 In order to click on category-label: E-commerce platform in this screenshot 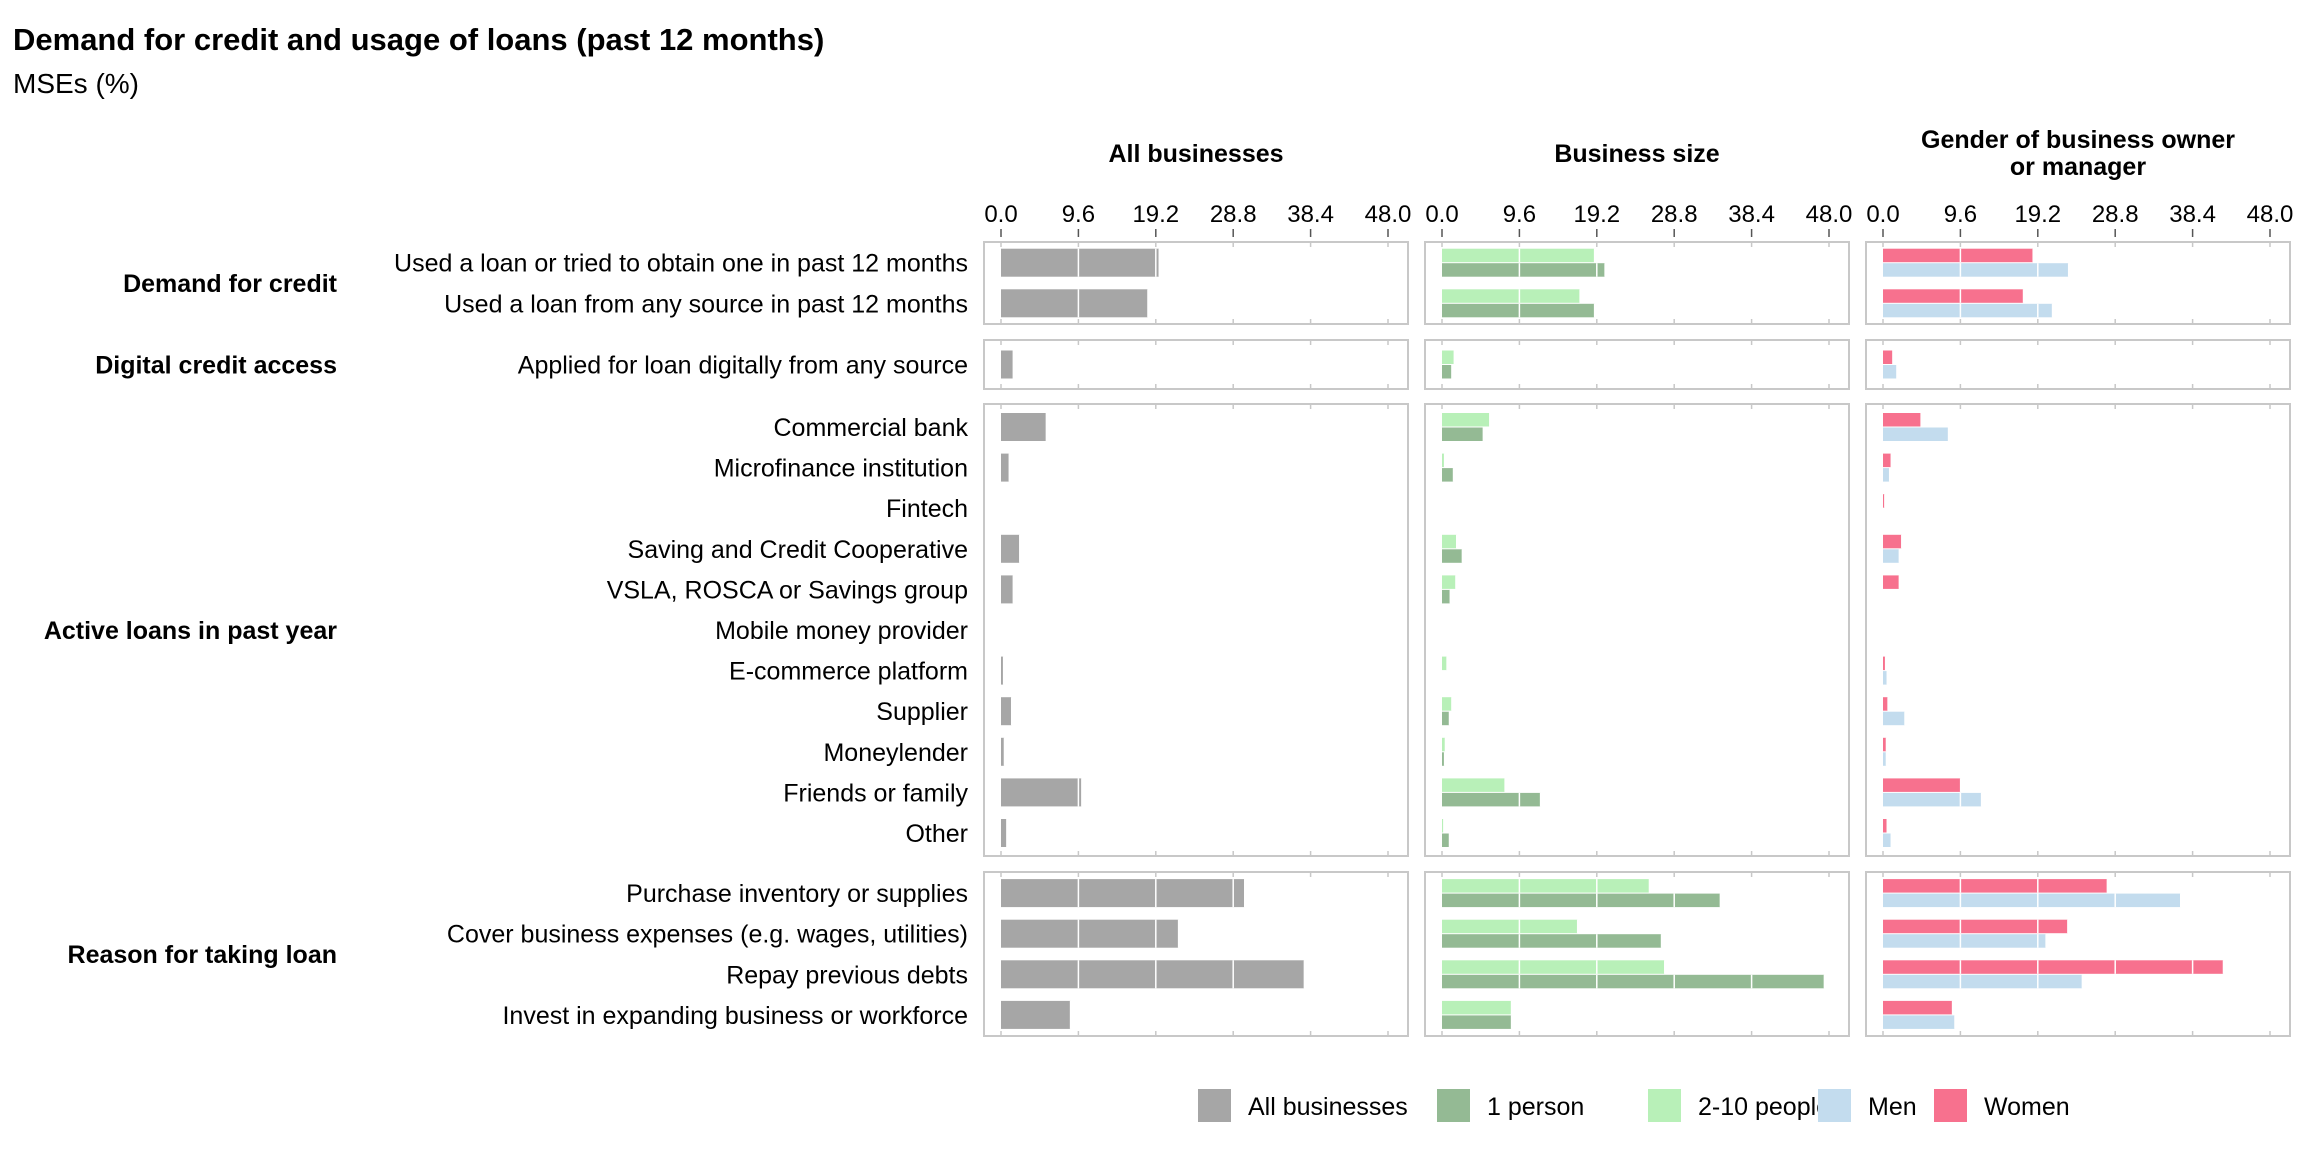, I will do `click(848, 672)`.